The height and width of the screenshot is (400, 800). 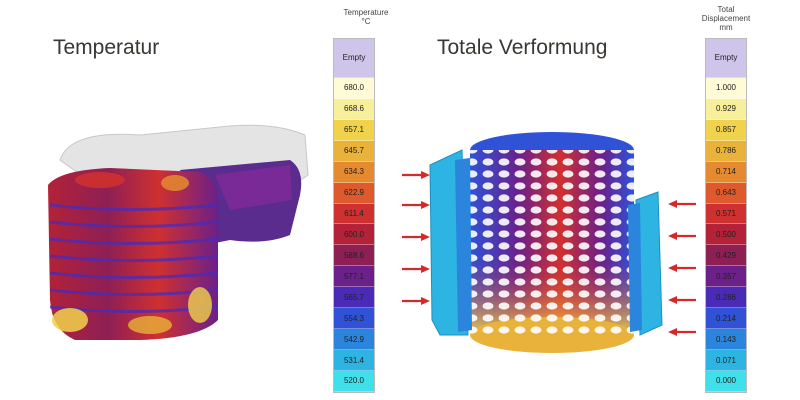 I want to click on pressure-arrows-right, so click(x=682, y=268).